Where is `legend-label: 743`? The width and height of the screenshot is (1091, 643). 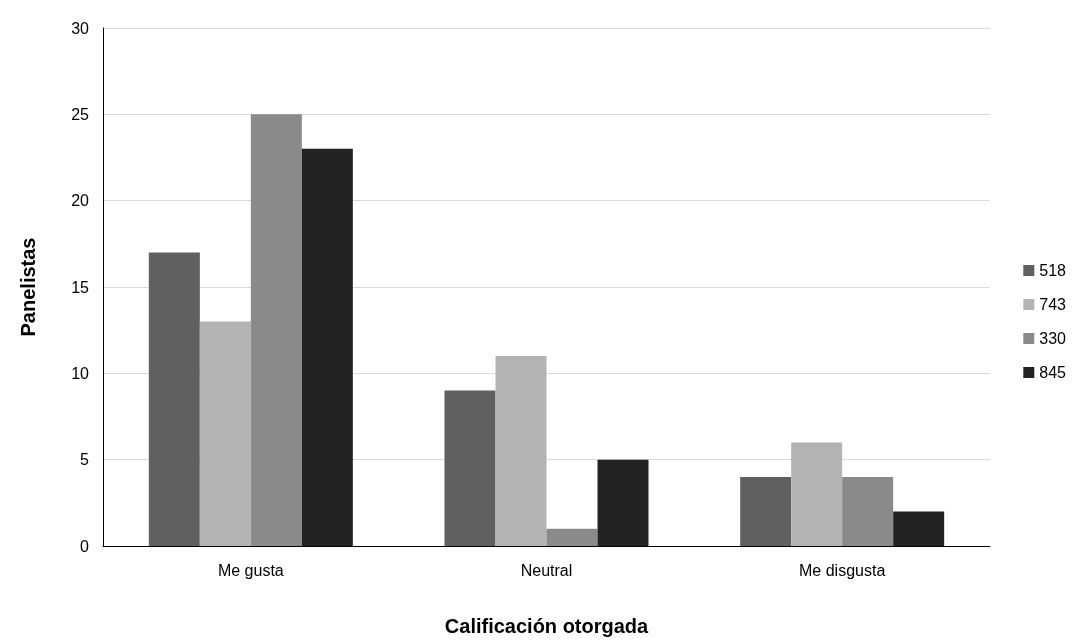
legend-label: 743 is located at coordinates (1053, 304).